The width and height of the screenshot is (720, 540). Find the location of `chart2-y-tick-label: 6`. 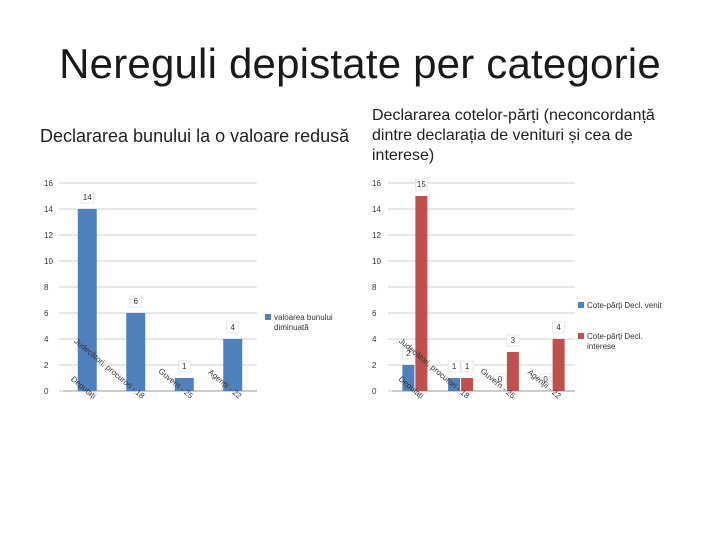

chart2-y-tick-label: 6 is located at coordinates (374, 313).